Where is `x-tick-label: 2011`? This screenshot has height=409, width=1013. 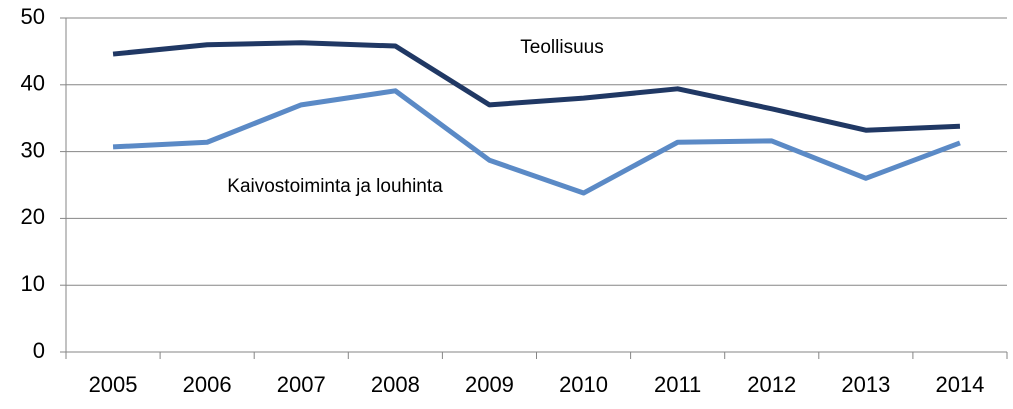
x-tick-label: 2011 is located at coordinates (677, 384).